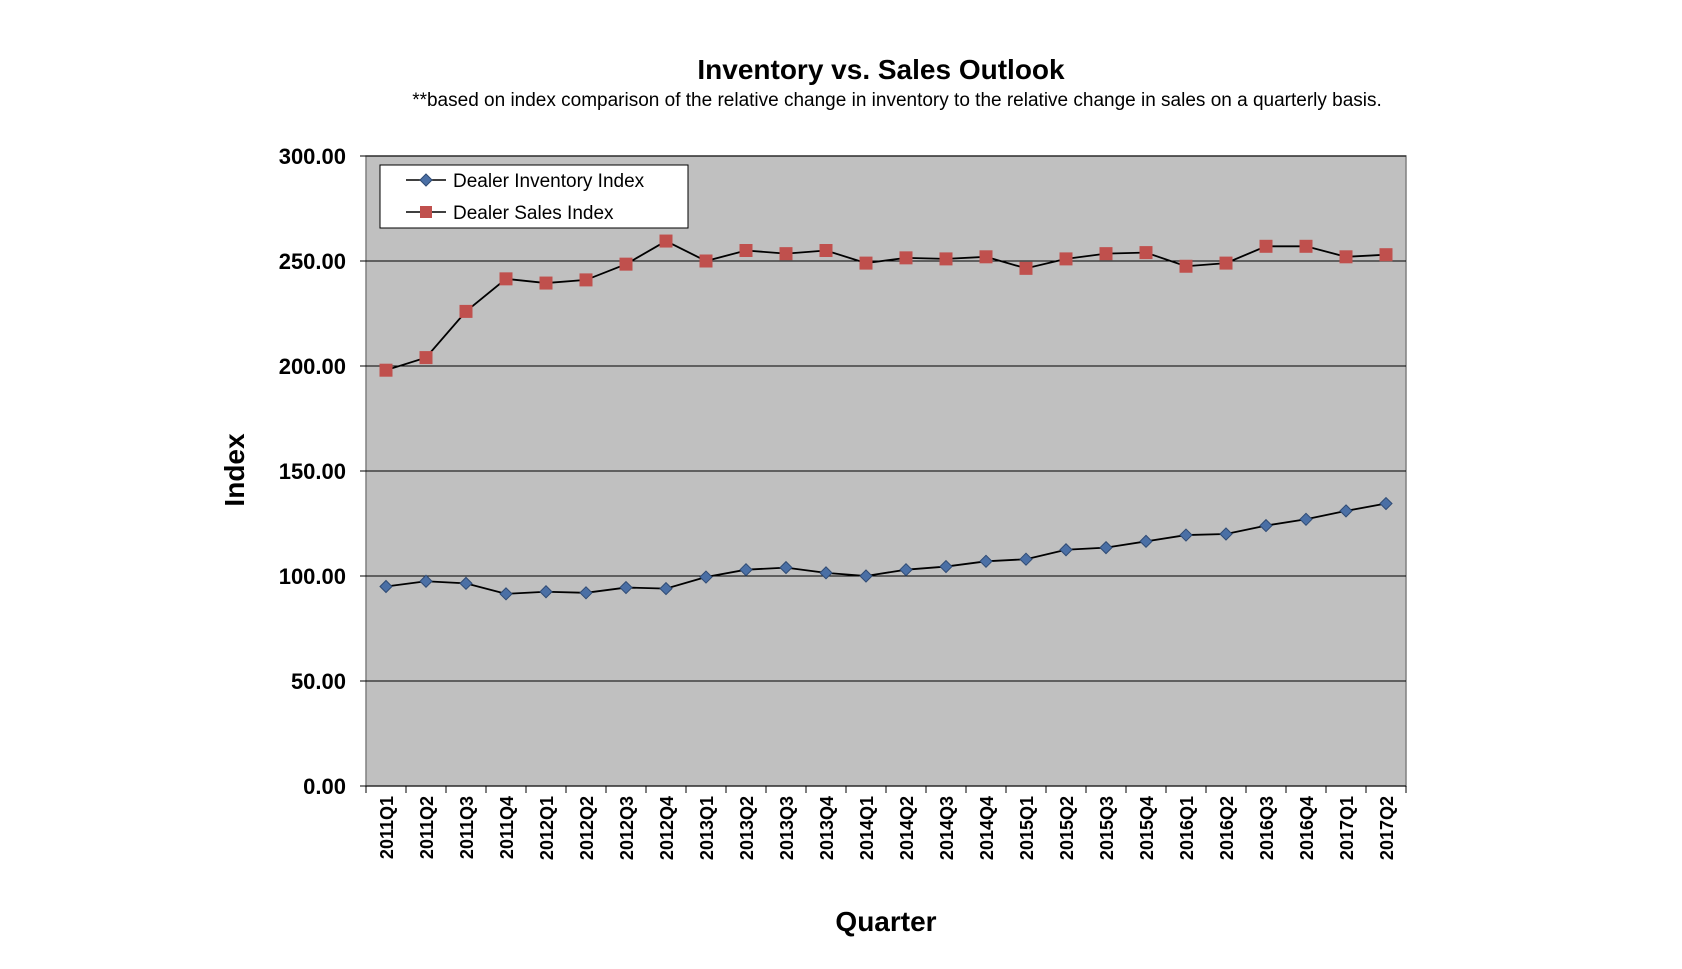 This screenshot has height=969, width=1682. I want to click on y-tick-label: 300.00, so click(312, 156).